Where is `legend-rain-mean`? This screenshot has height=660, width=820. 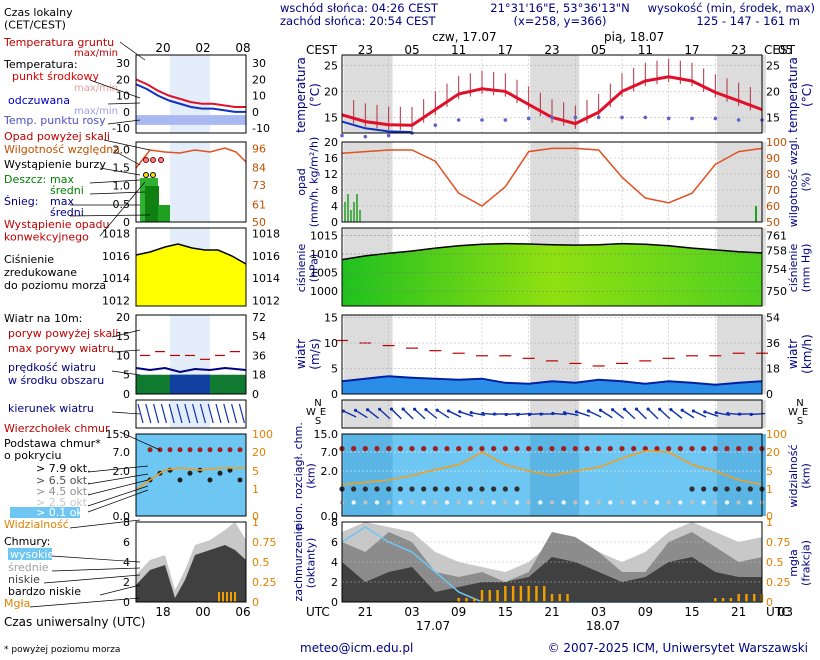 legend-rain-mean is located at coordinates (152, 204).